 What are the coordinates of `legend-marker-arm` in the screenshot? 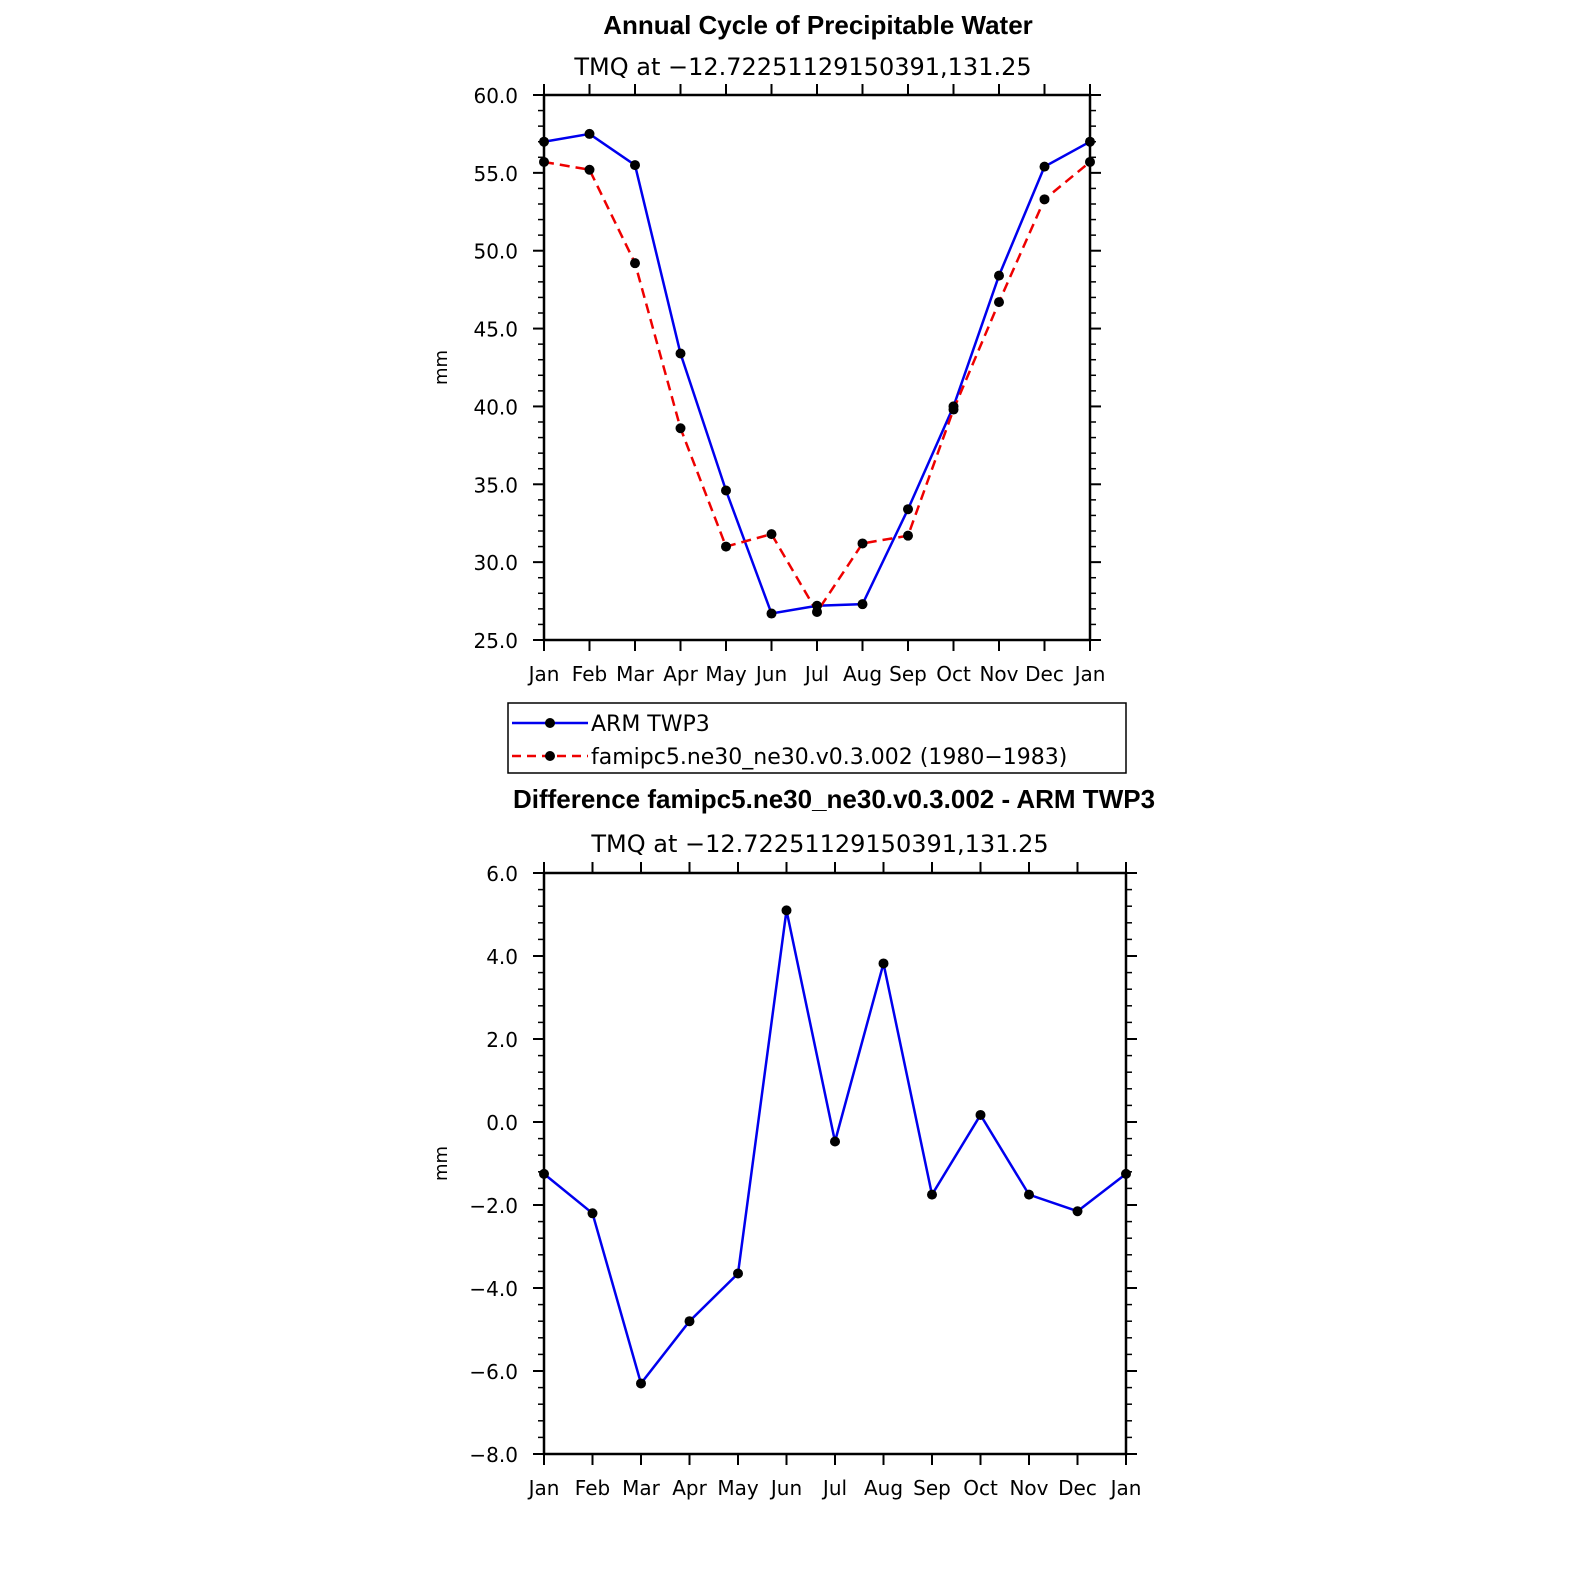 It's located at (550, 723).